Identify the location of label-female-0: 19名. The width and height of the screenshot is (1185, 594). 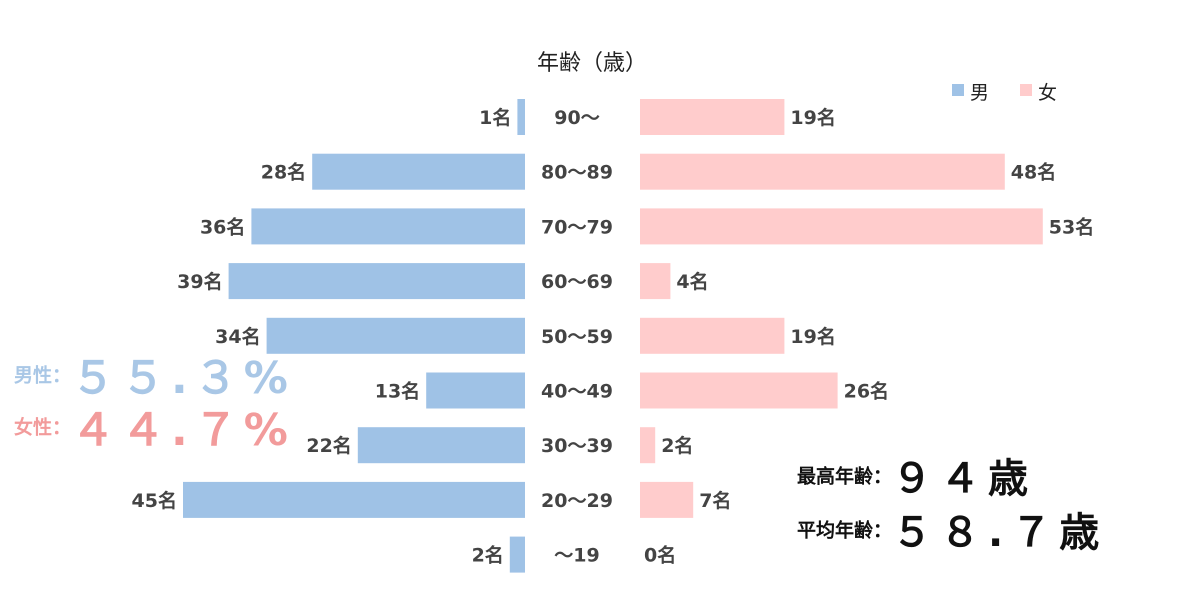
(812, 117).